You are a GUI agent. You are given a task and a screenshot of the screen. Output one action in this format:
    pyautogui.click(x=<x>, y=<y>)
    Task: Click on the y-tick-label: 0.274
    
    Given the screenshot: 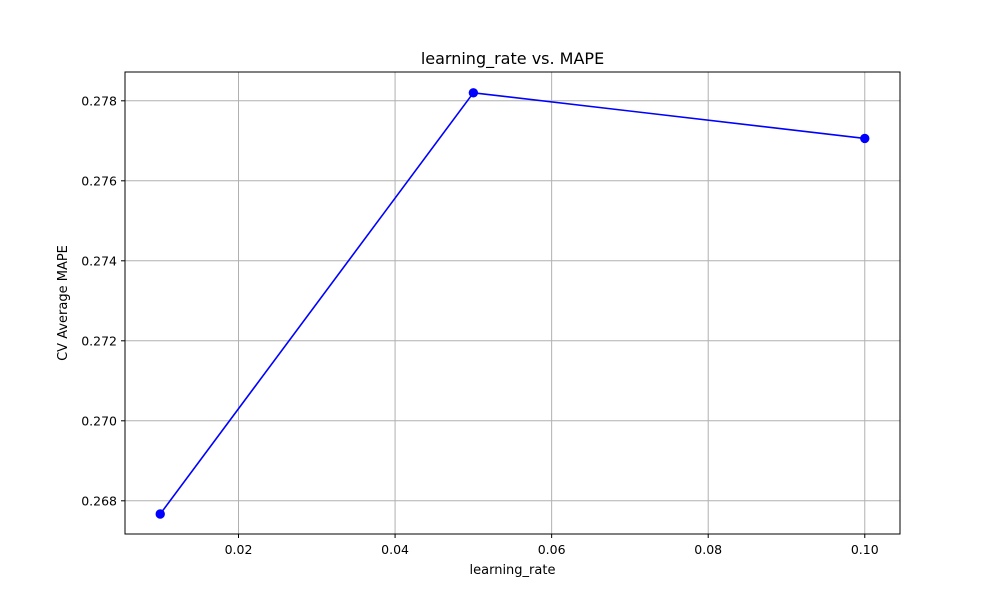 What is the action you would take?
    pyautogui.click(x=99, y=260)
    